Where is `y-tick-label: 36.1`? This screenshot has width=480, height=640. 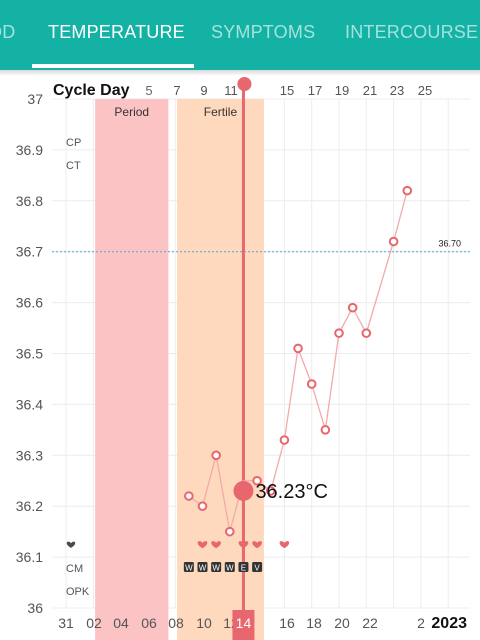 y-tick-label: 36.1 is located at coordinates (29, 557).